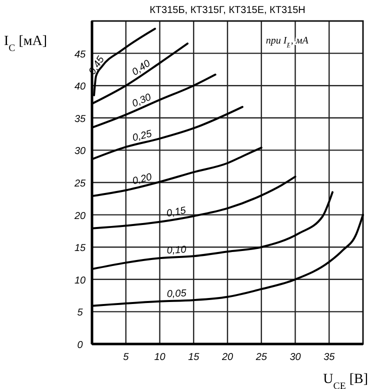 The image size is (372, 389). What do you see at coordinates (142, 180) in the screenshot?
I see `text: 0,20` at bounding box center [142, 180].